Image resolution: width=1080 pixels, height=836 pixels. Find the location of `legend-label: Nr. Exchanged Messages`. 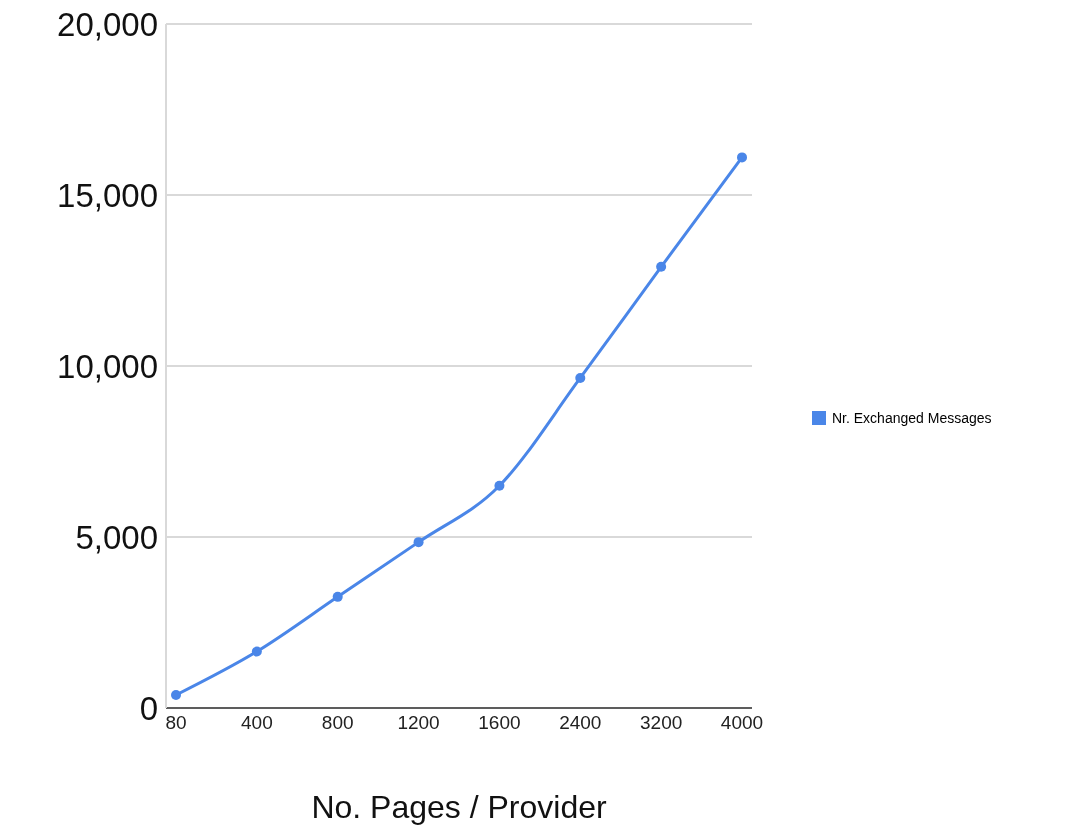

legend-label: Nr. Exchanged Messages is located at coordinates (912, 418).